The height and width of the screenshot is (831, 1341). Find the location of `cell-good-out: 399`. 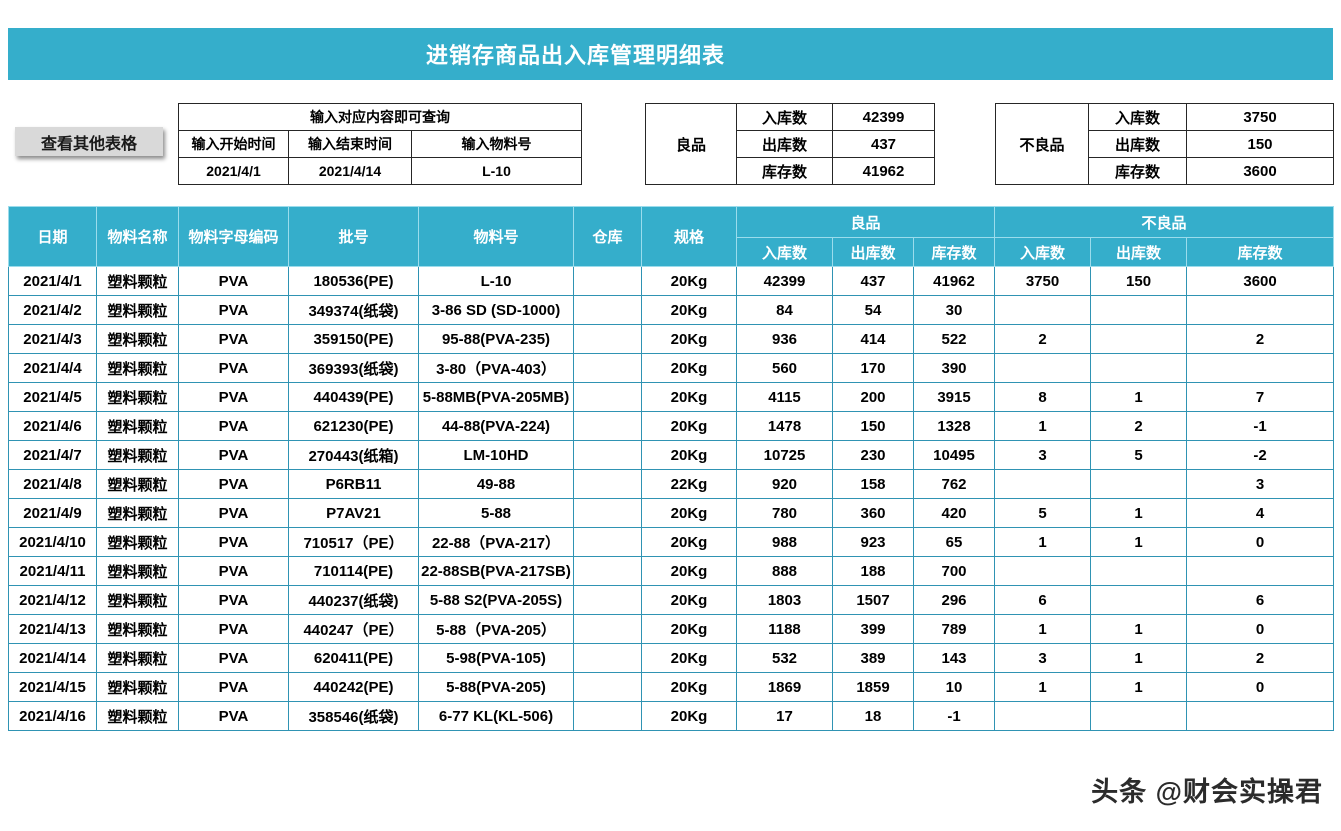

cell-good-out: 399 is located at coordinates (873, 629).